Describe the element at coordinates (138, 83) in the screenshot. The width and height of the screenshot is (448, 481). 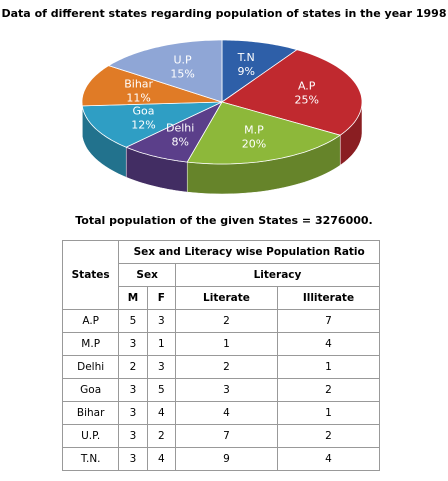
I see `slice-label: Bihar` at that location.